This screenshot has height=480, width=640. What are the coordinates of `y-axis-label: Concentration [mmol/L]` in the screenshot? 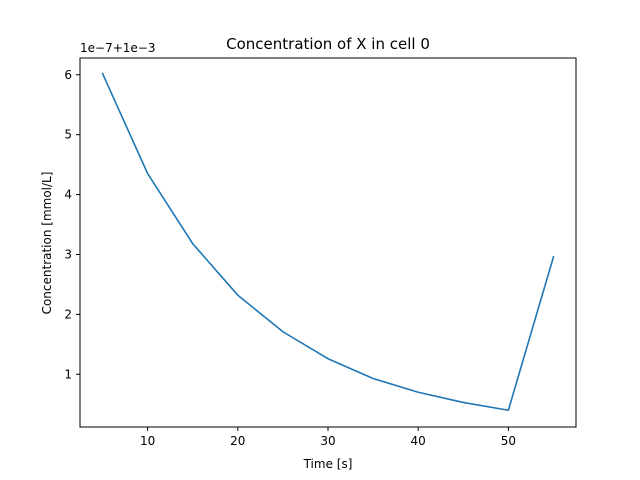 It's located at (47, 243).